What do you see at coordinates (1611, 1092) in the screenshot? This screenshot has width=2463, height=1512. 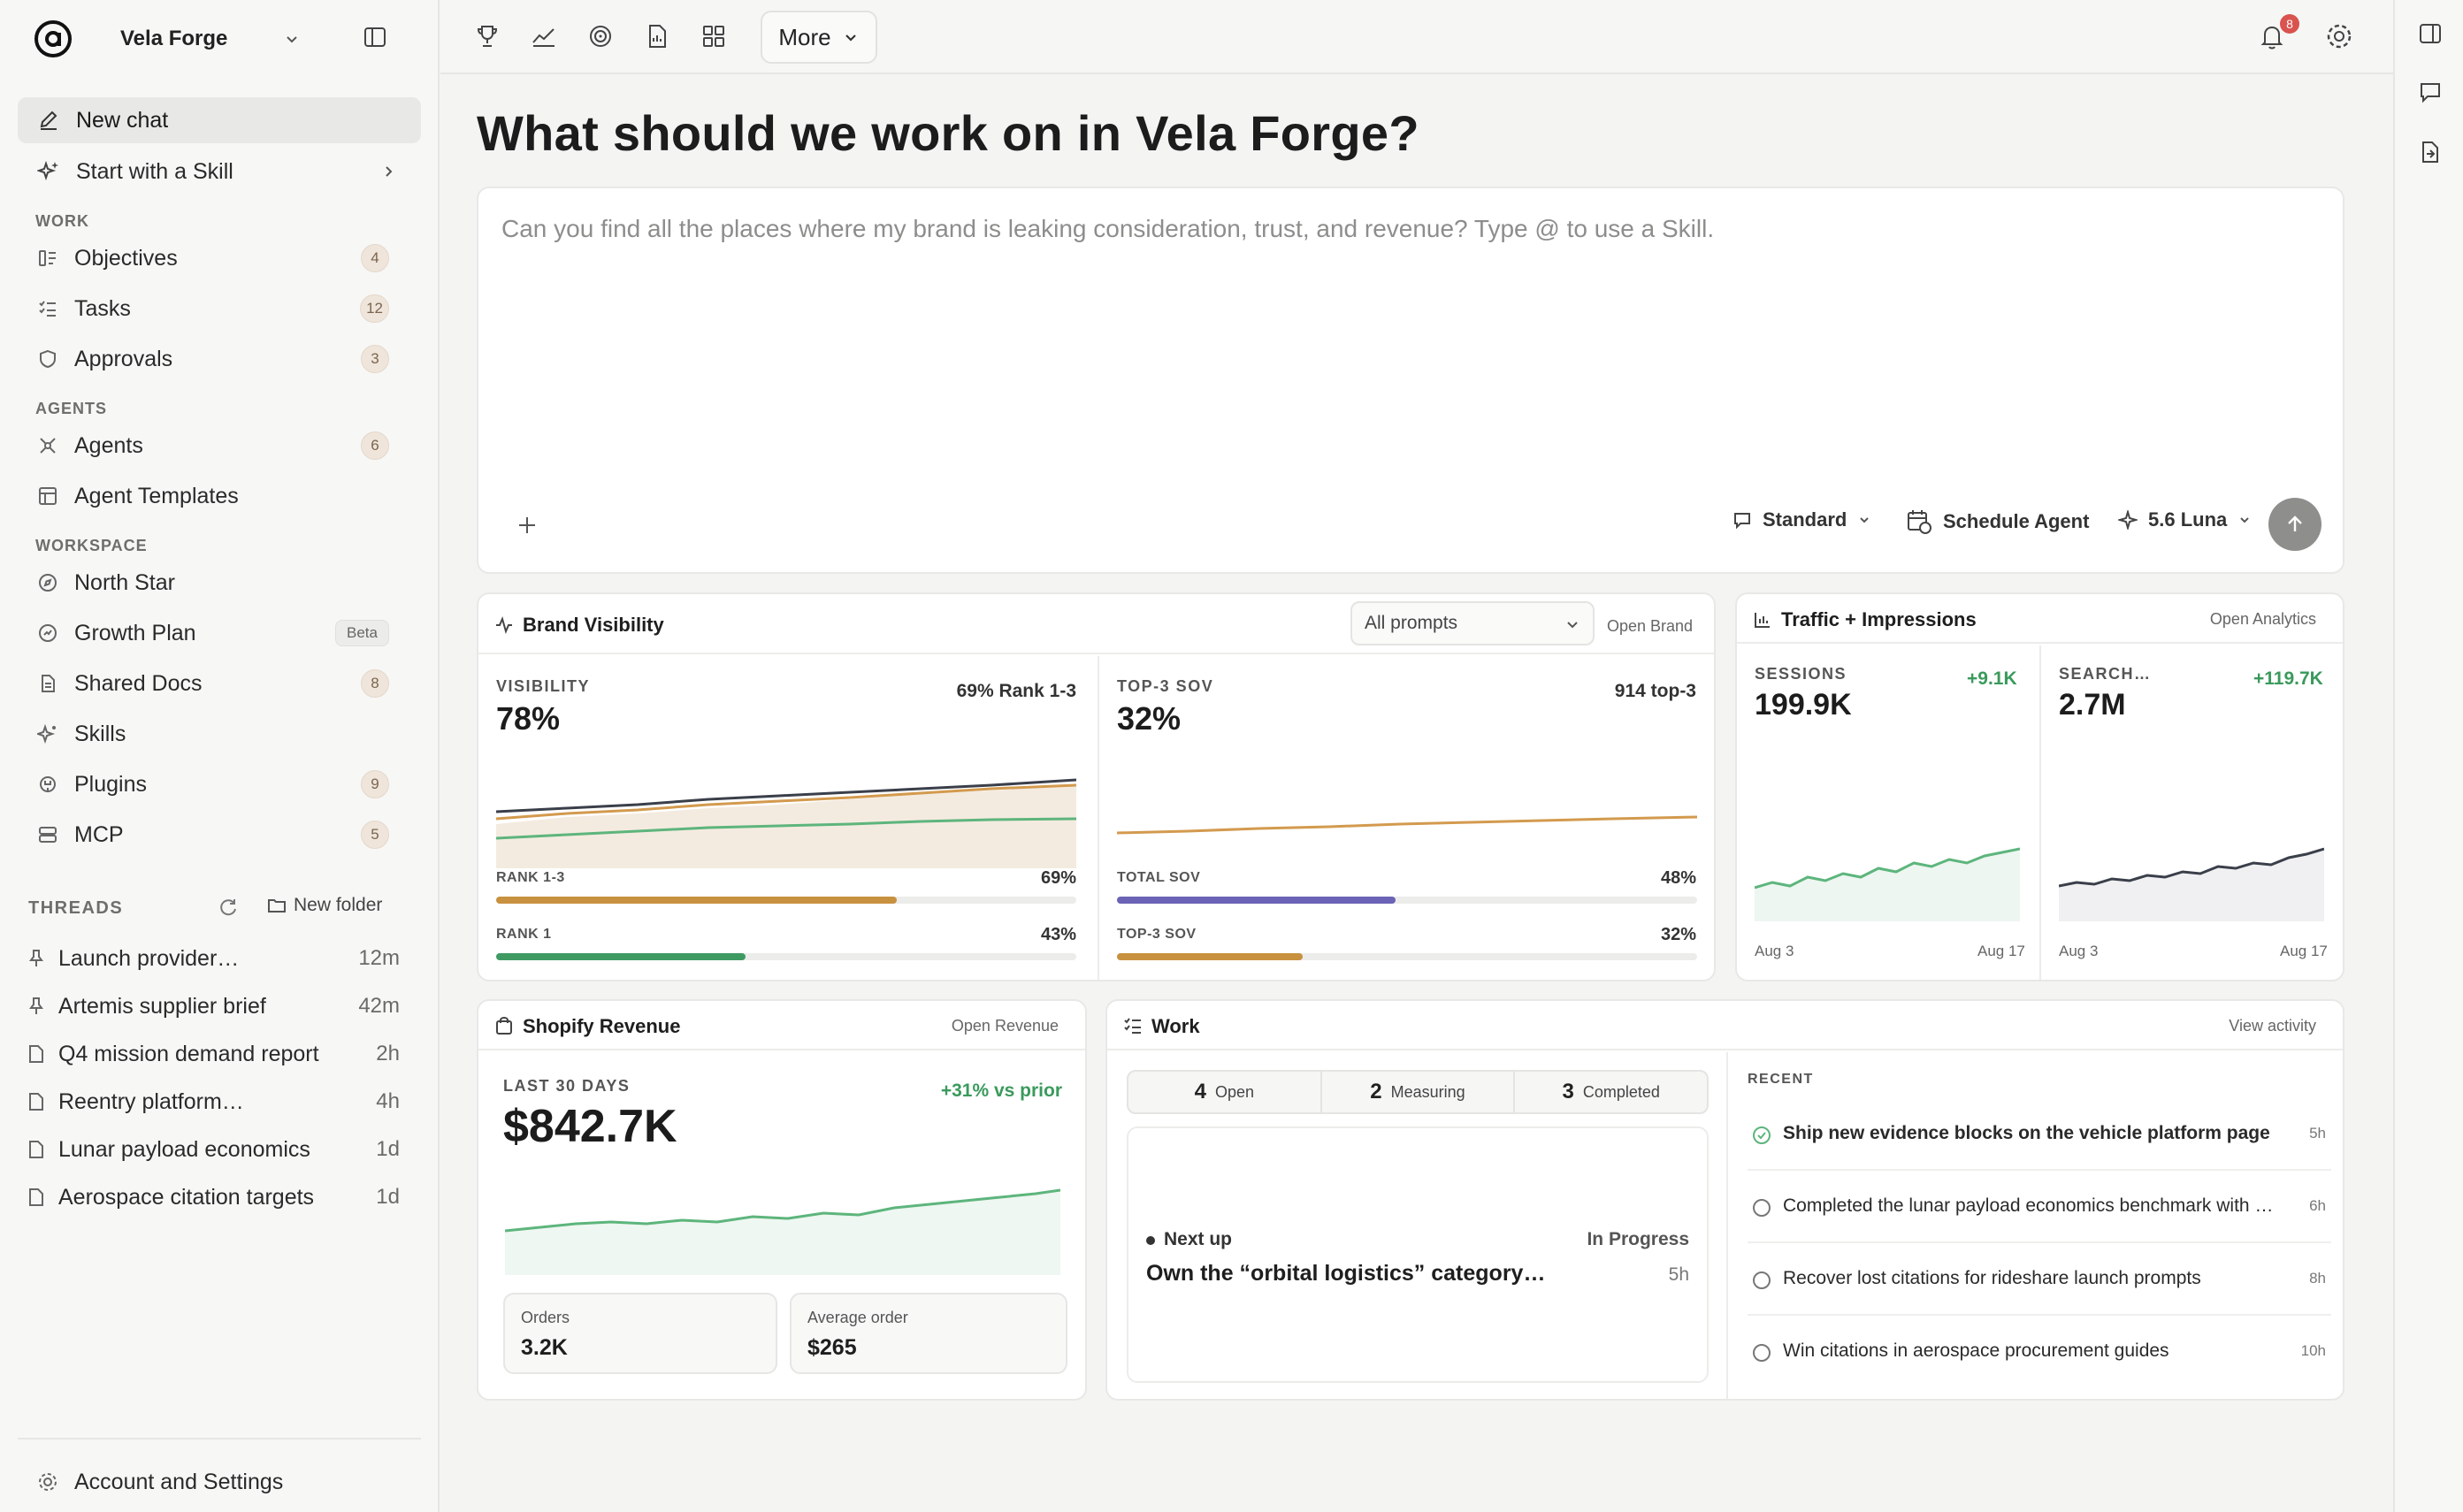 I see `tab-completed: 3 Completed` at bounding box center [1611, 1092].